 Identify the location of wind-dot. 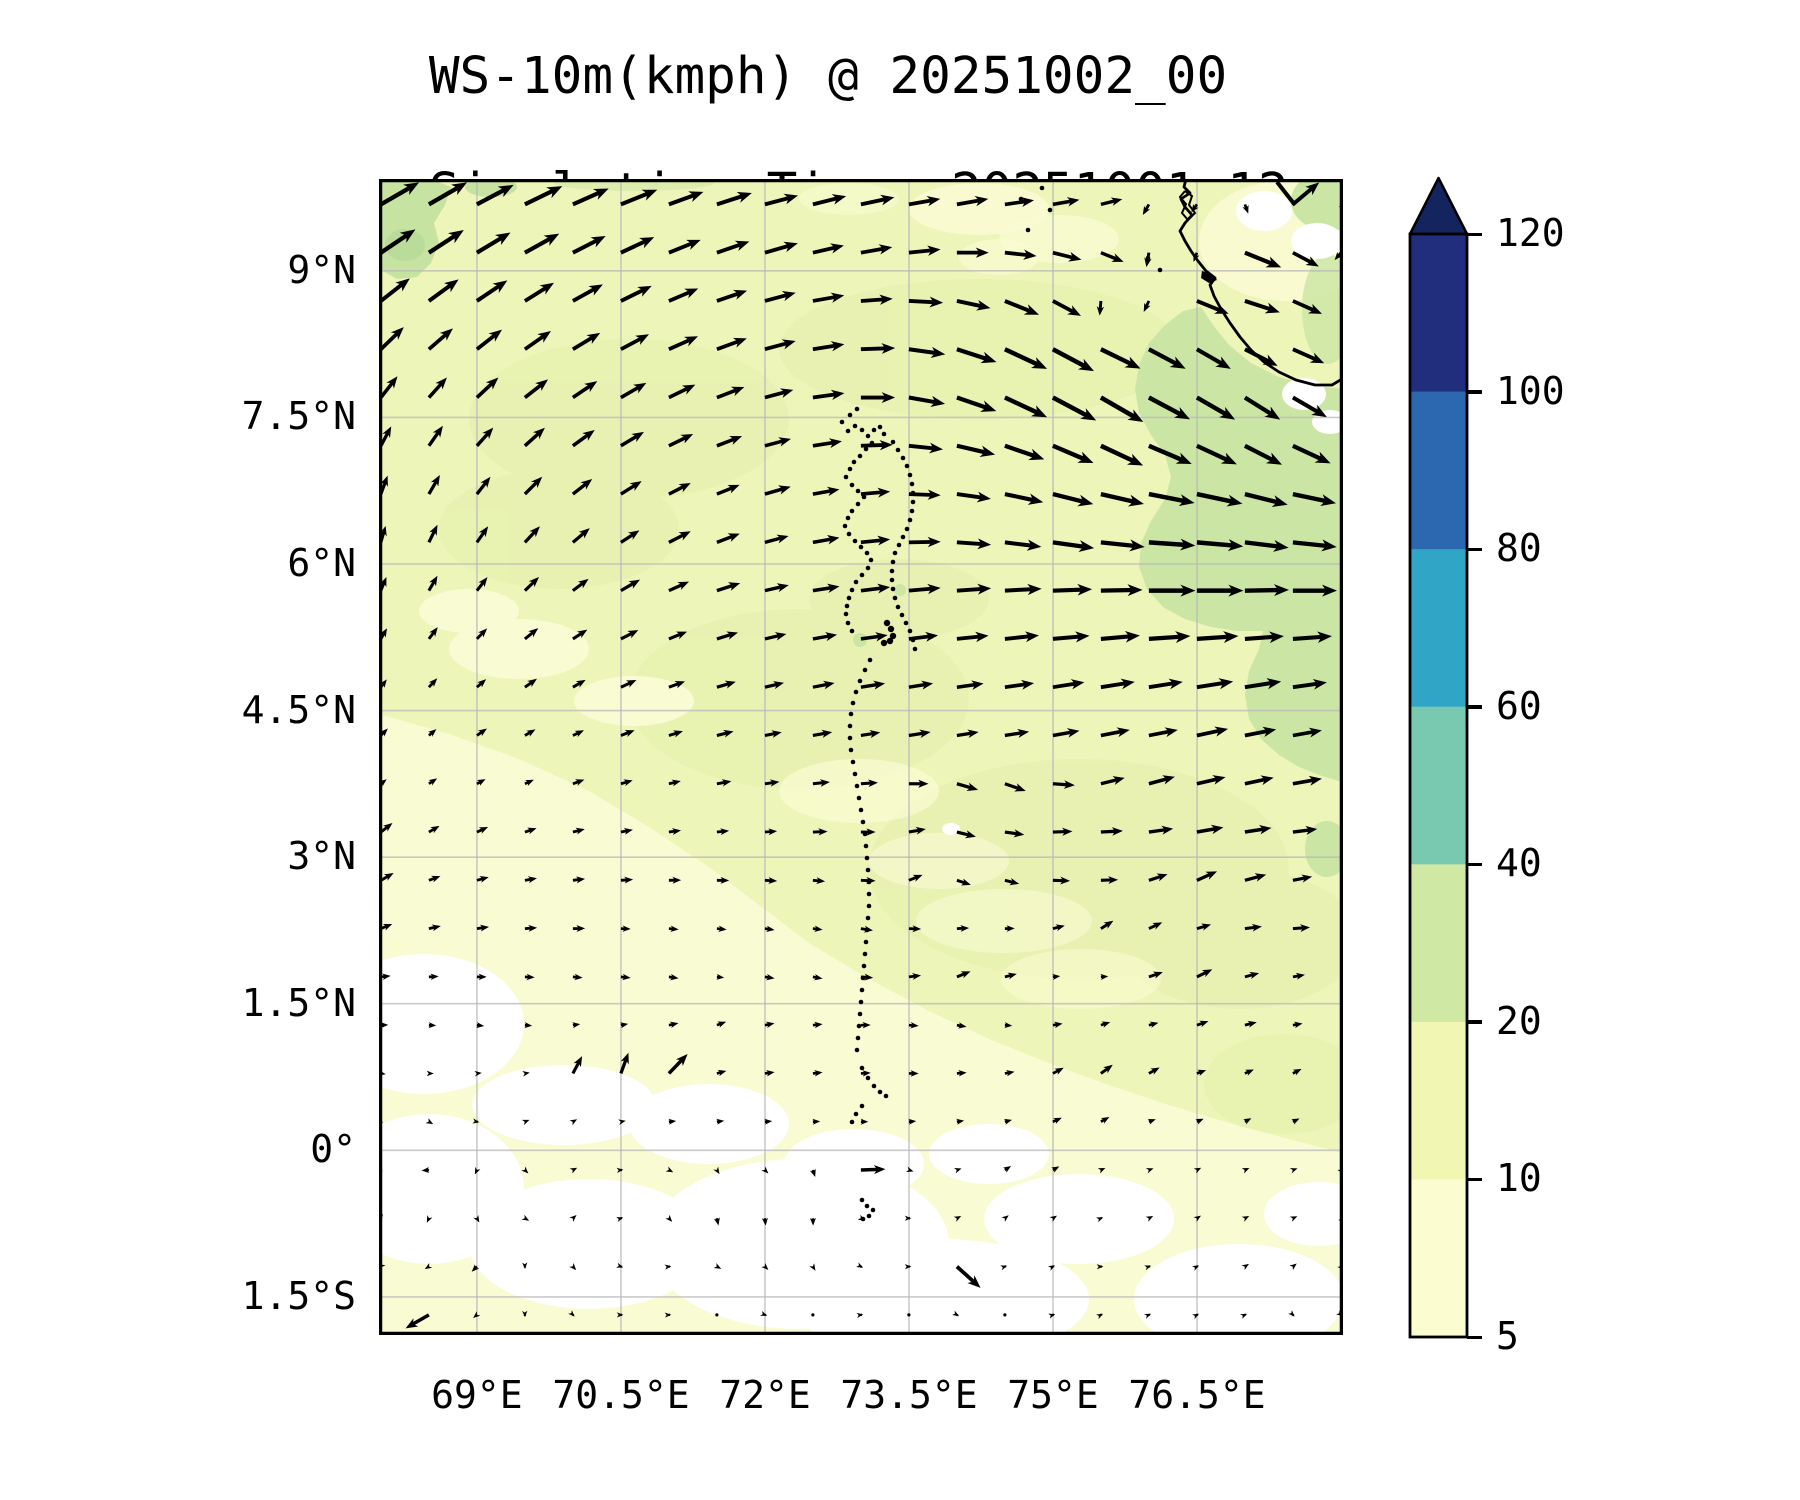
(813, 1315).